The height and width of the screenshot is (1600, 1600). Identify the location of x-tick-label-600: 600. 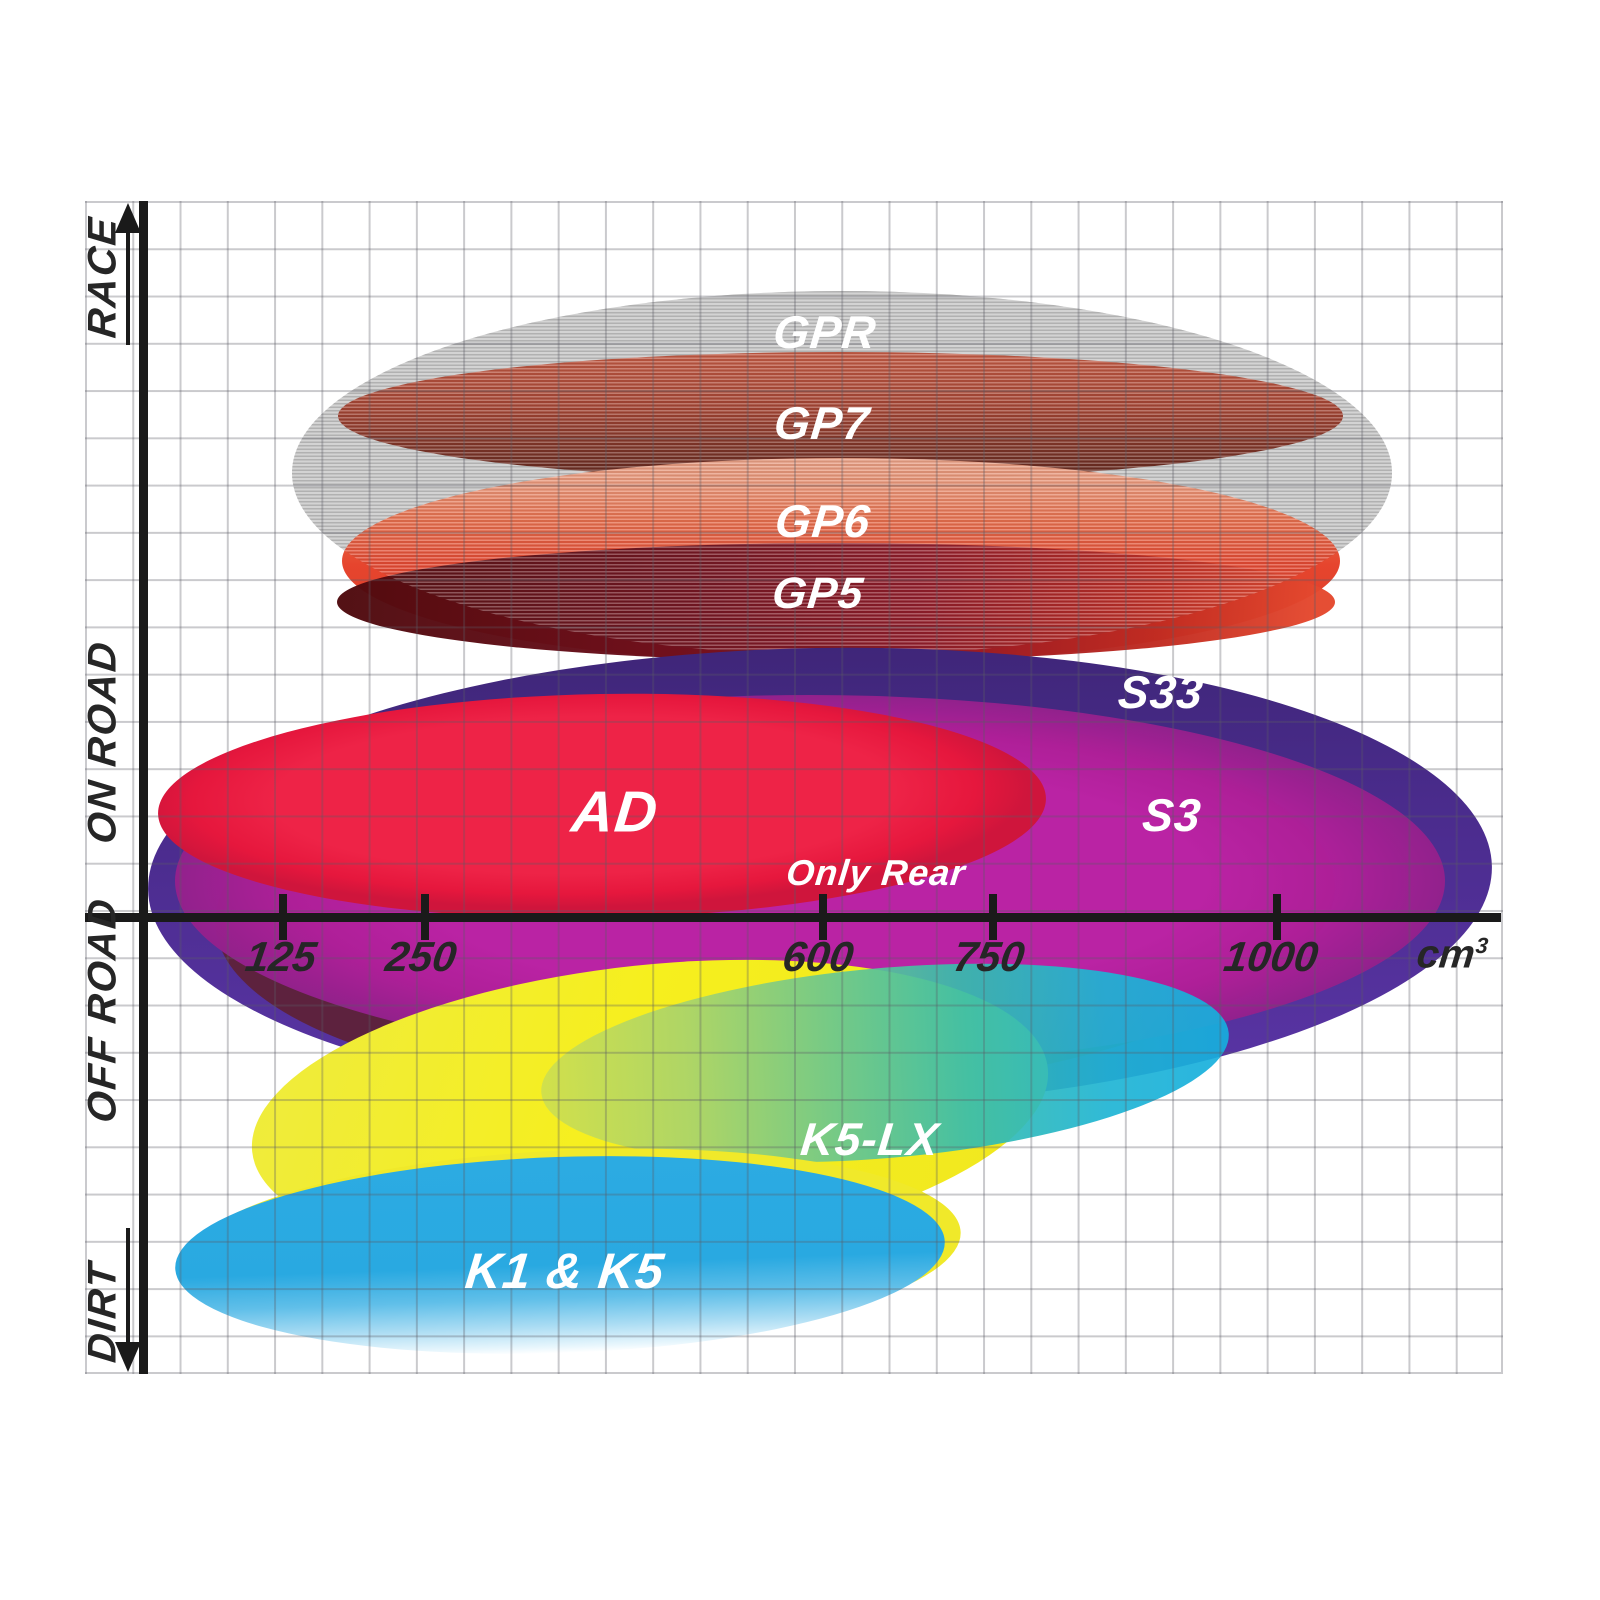
(818, 956).